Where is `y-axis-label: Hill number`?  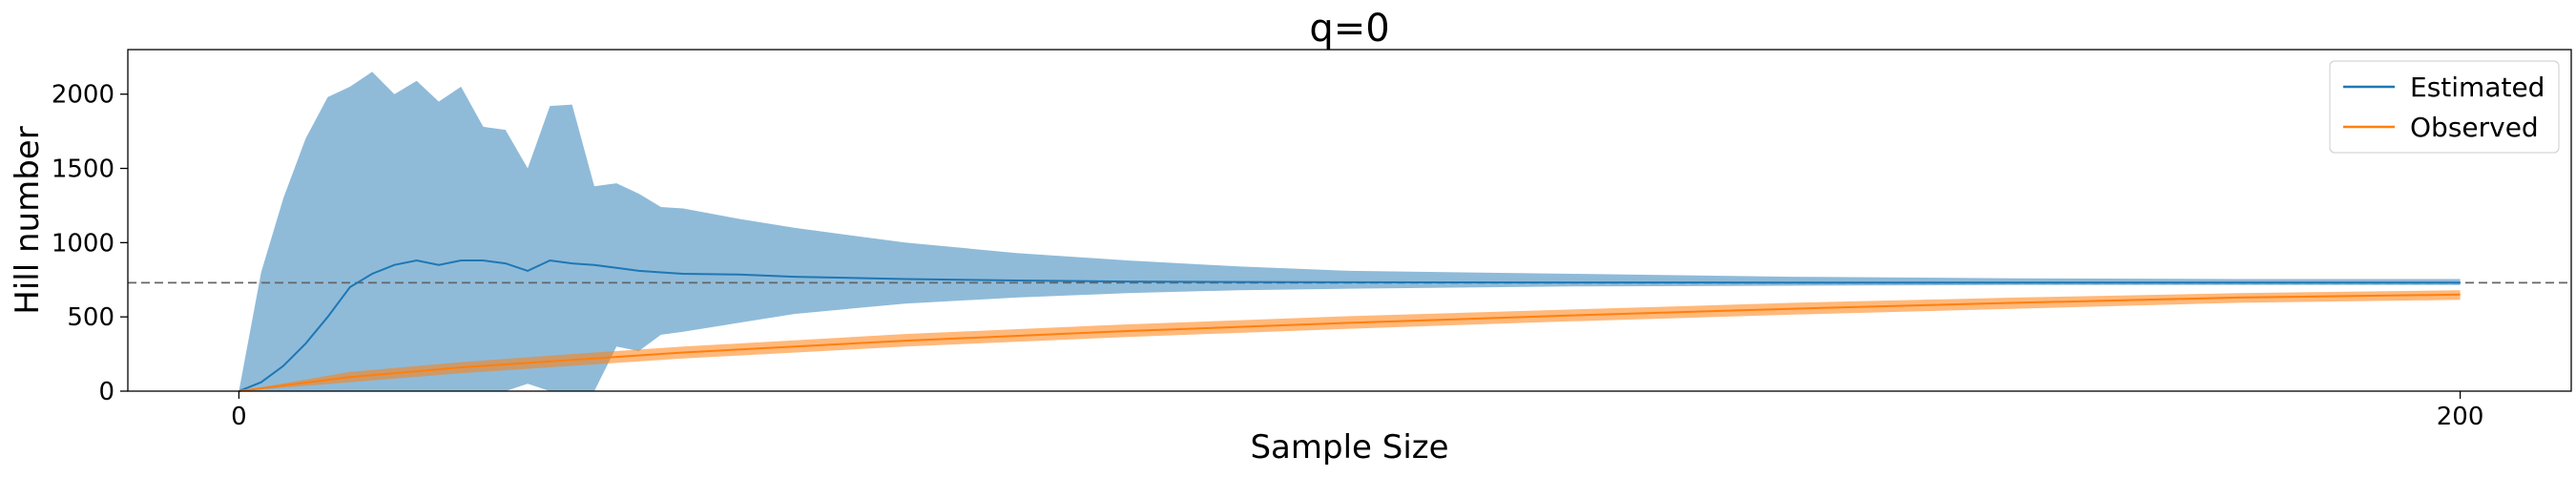 y-axis-label: Hill number is located at coordinates (28, 220).